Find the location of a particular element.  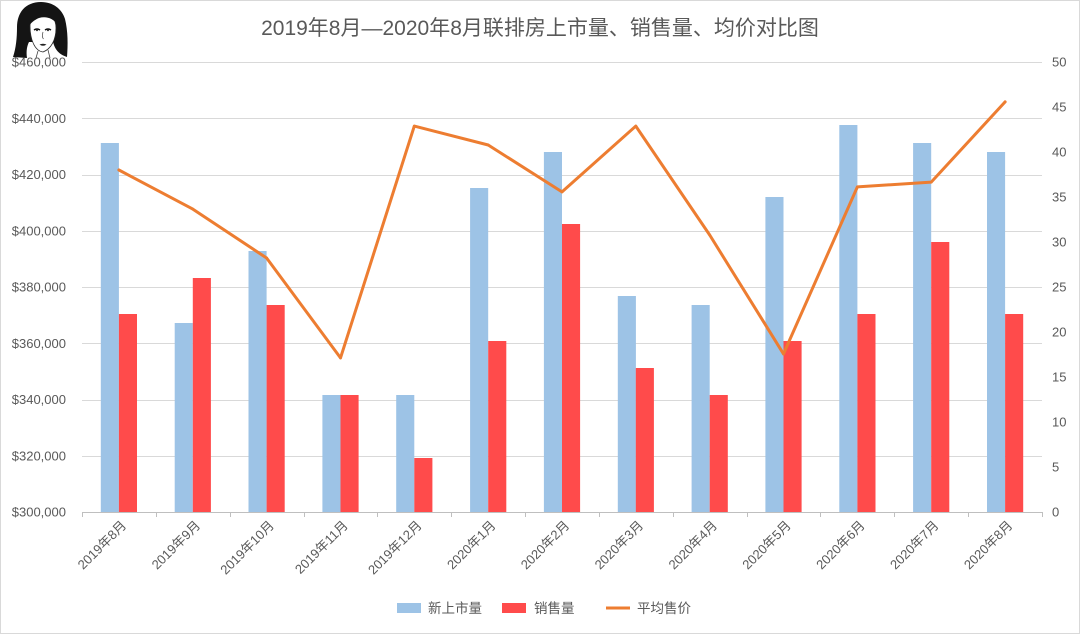

legend: 新上市量 销售量 平均售价 is located at coordinates (544, 608).